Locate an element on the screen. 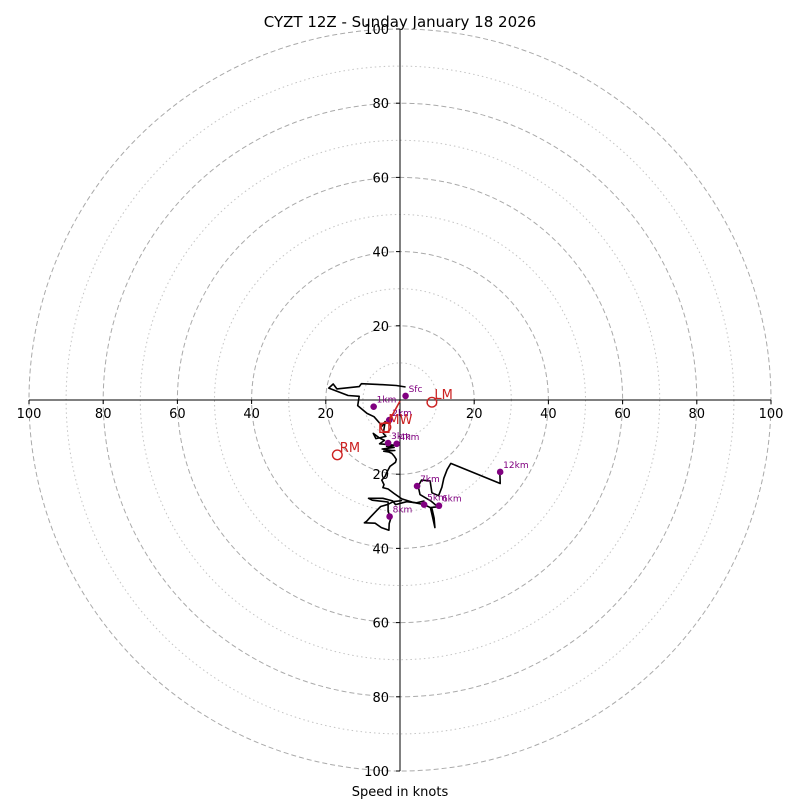 Image resolution: width=800 pixels, height=800 pixels. height-point-4km is located at coordinates (396, 444).